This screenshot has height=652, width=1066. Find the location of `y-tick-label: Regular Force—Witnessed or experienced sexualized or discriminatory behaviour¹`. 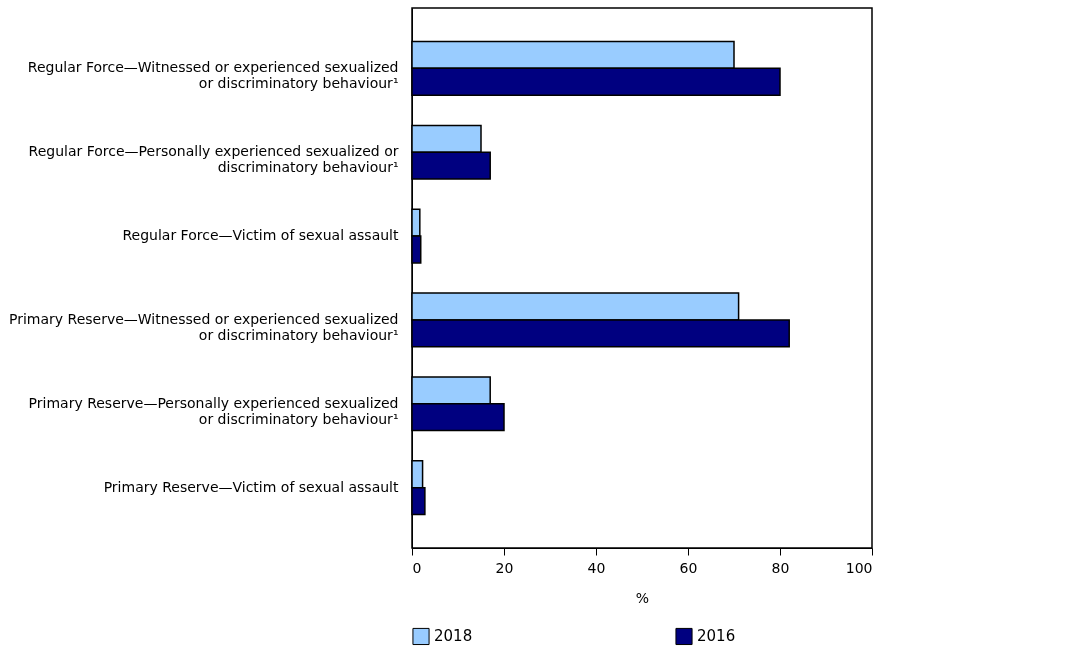

y-tick-label: Regular Force—Witnessed or experienced sexualized or discriminatory behaviour¹ is located at coordinates (213, 75).